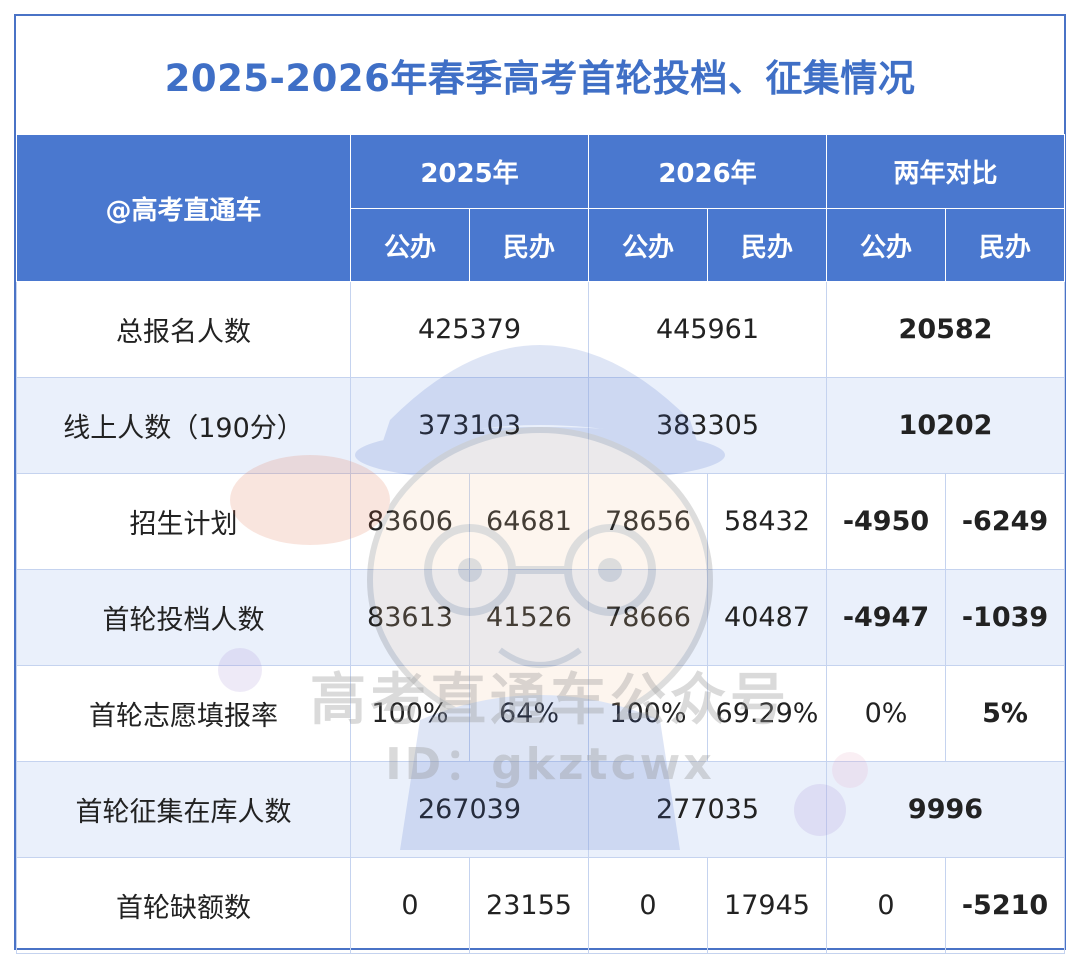  Describe the element at coordinates (183, 809) in the screenshot. I see `row-label: 首轮征集在库人数` at that location.